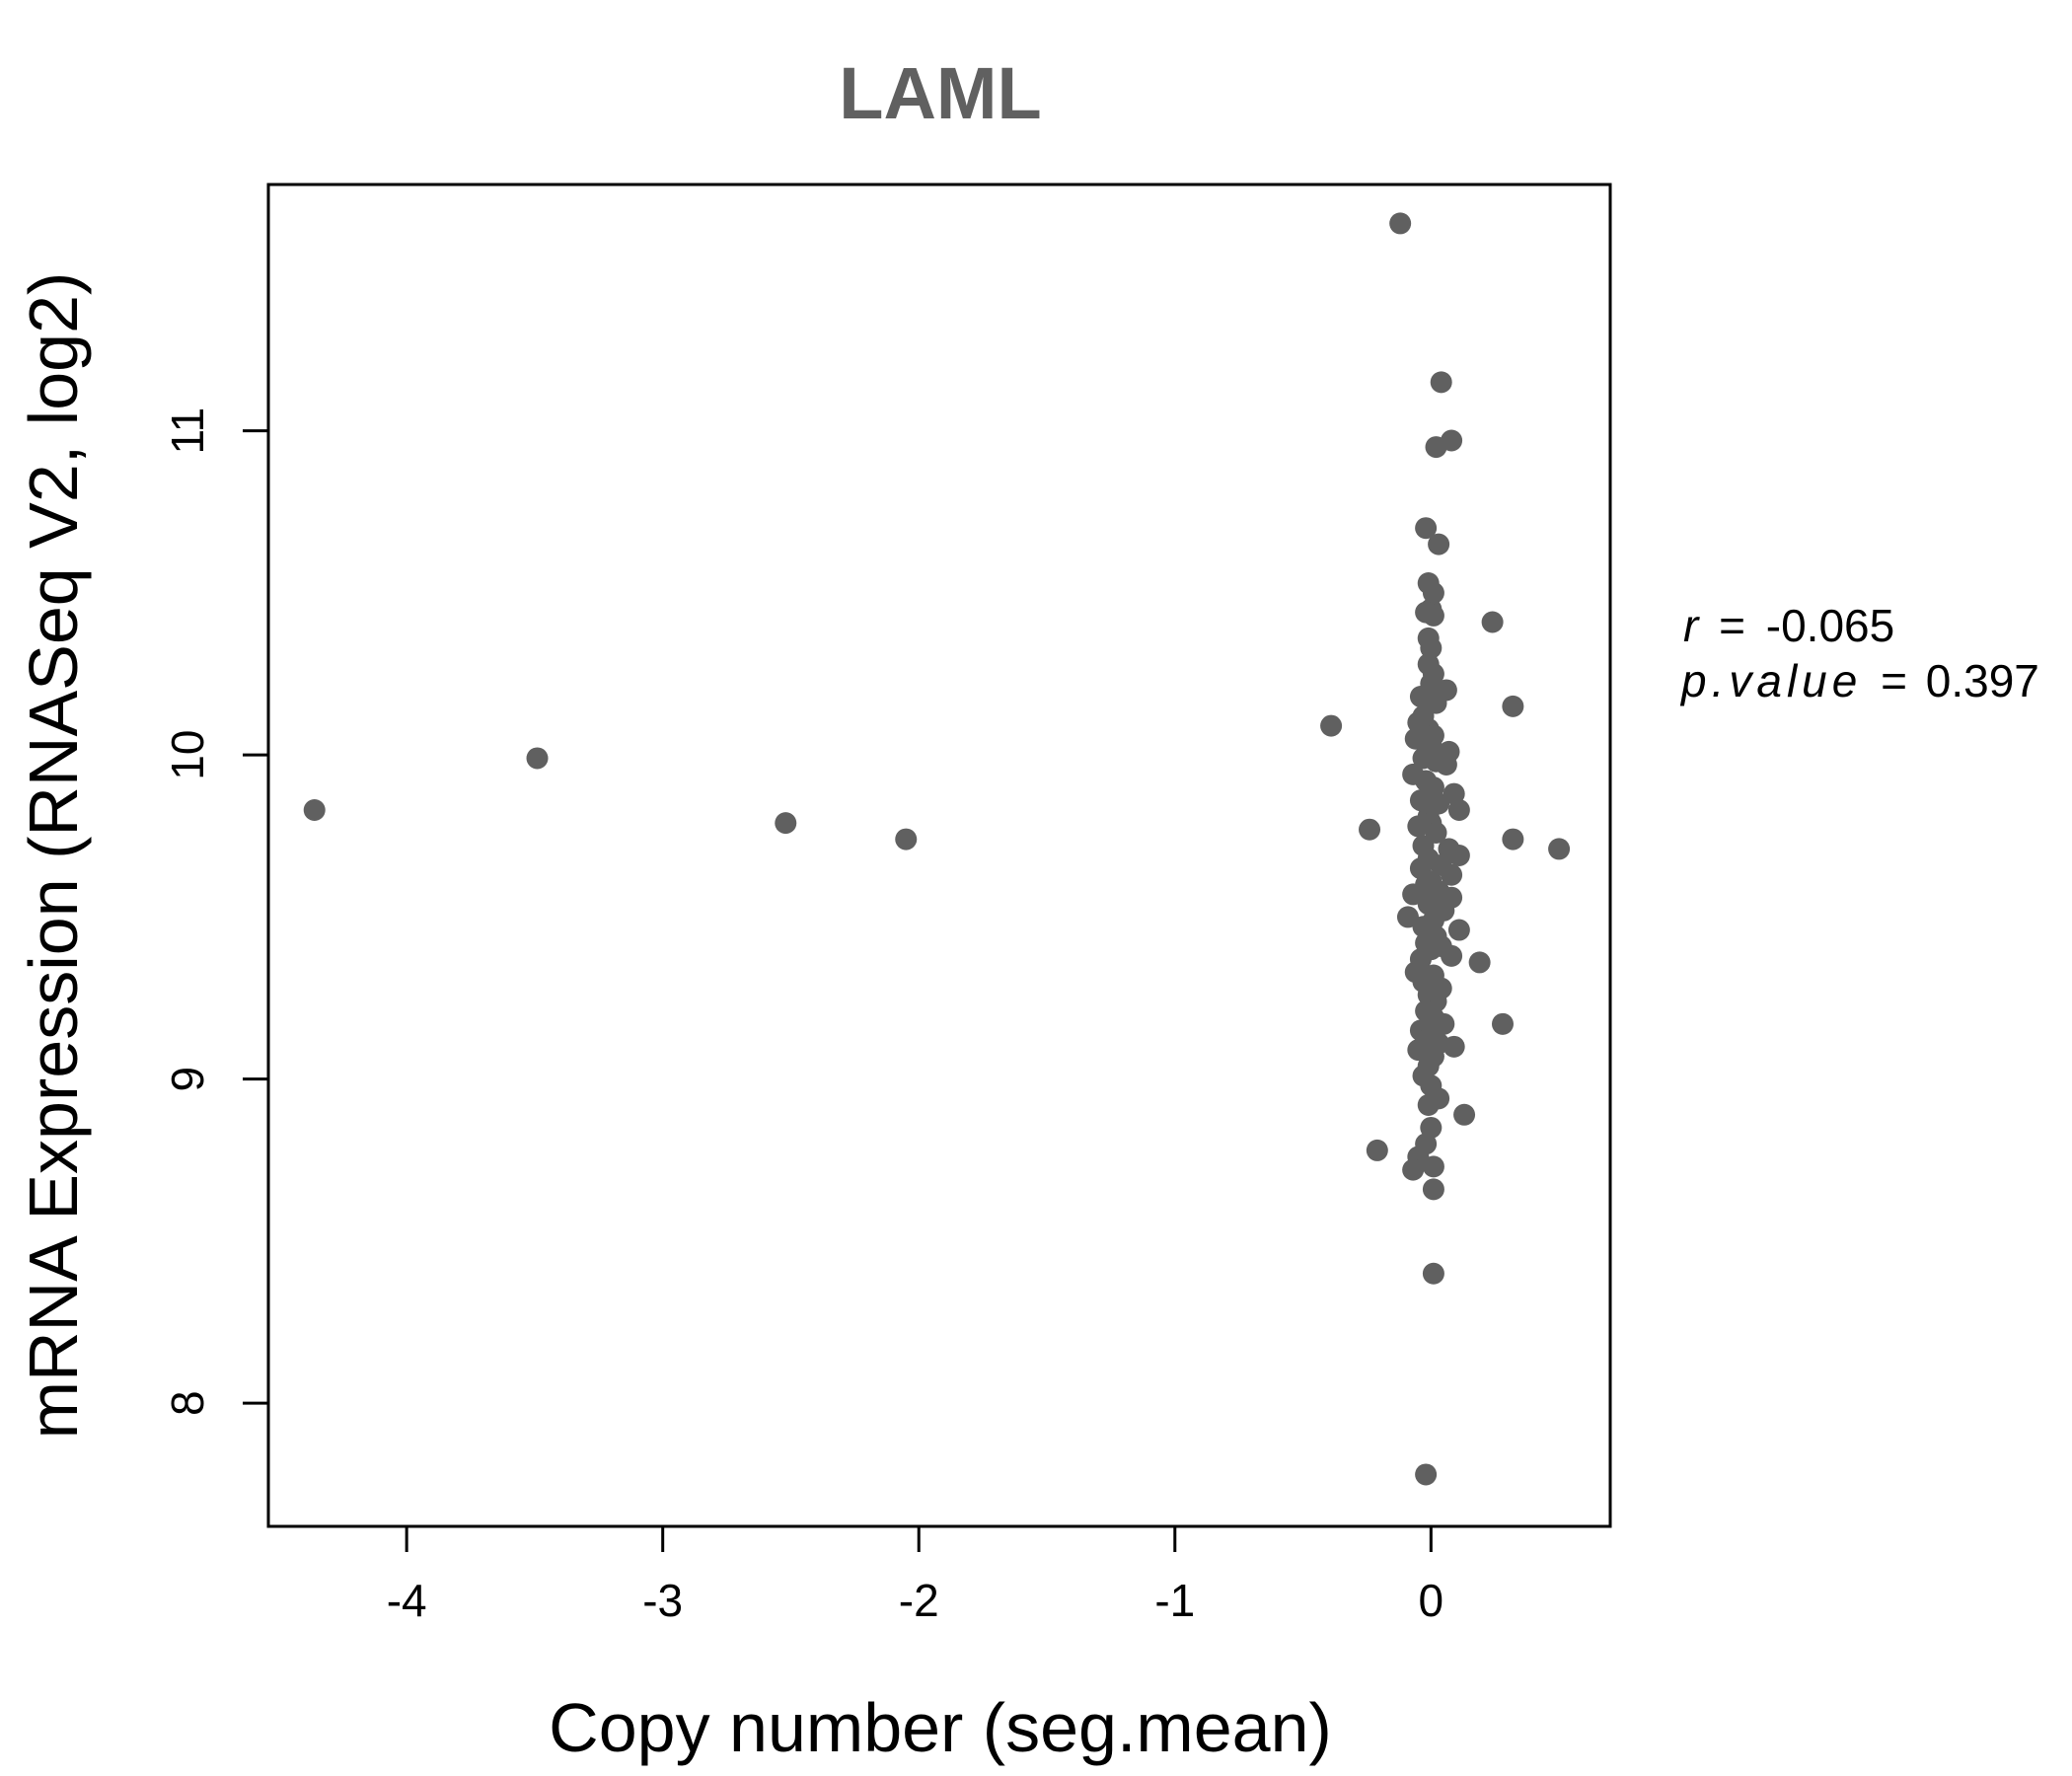  Describe the element at coordinates (1174, 1601) in the screenshot. I see `x-tick-label: -1` at that location.